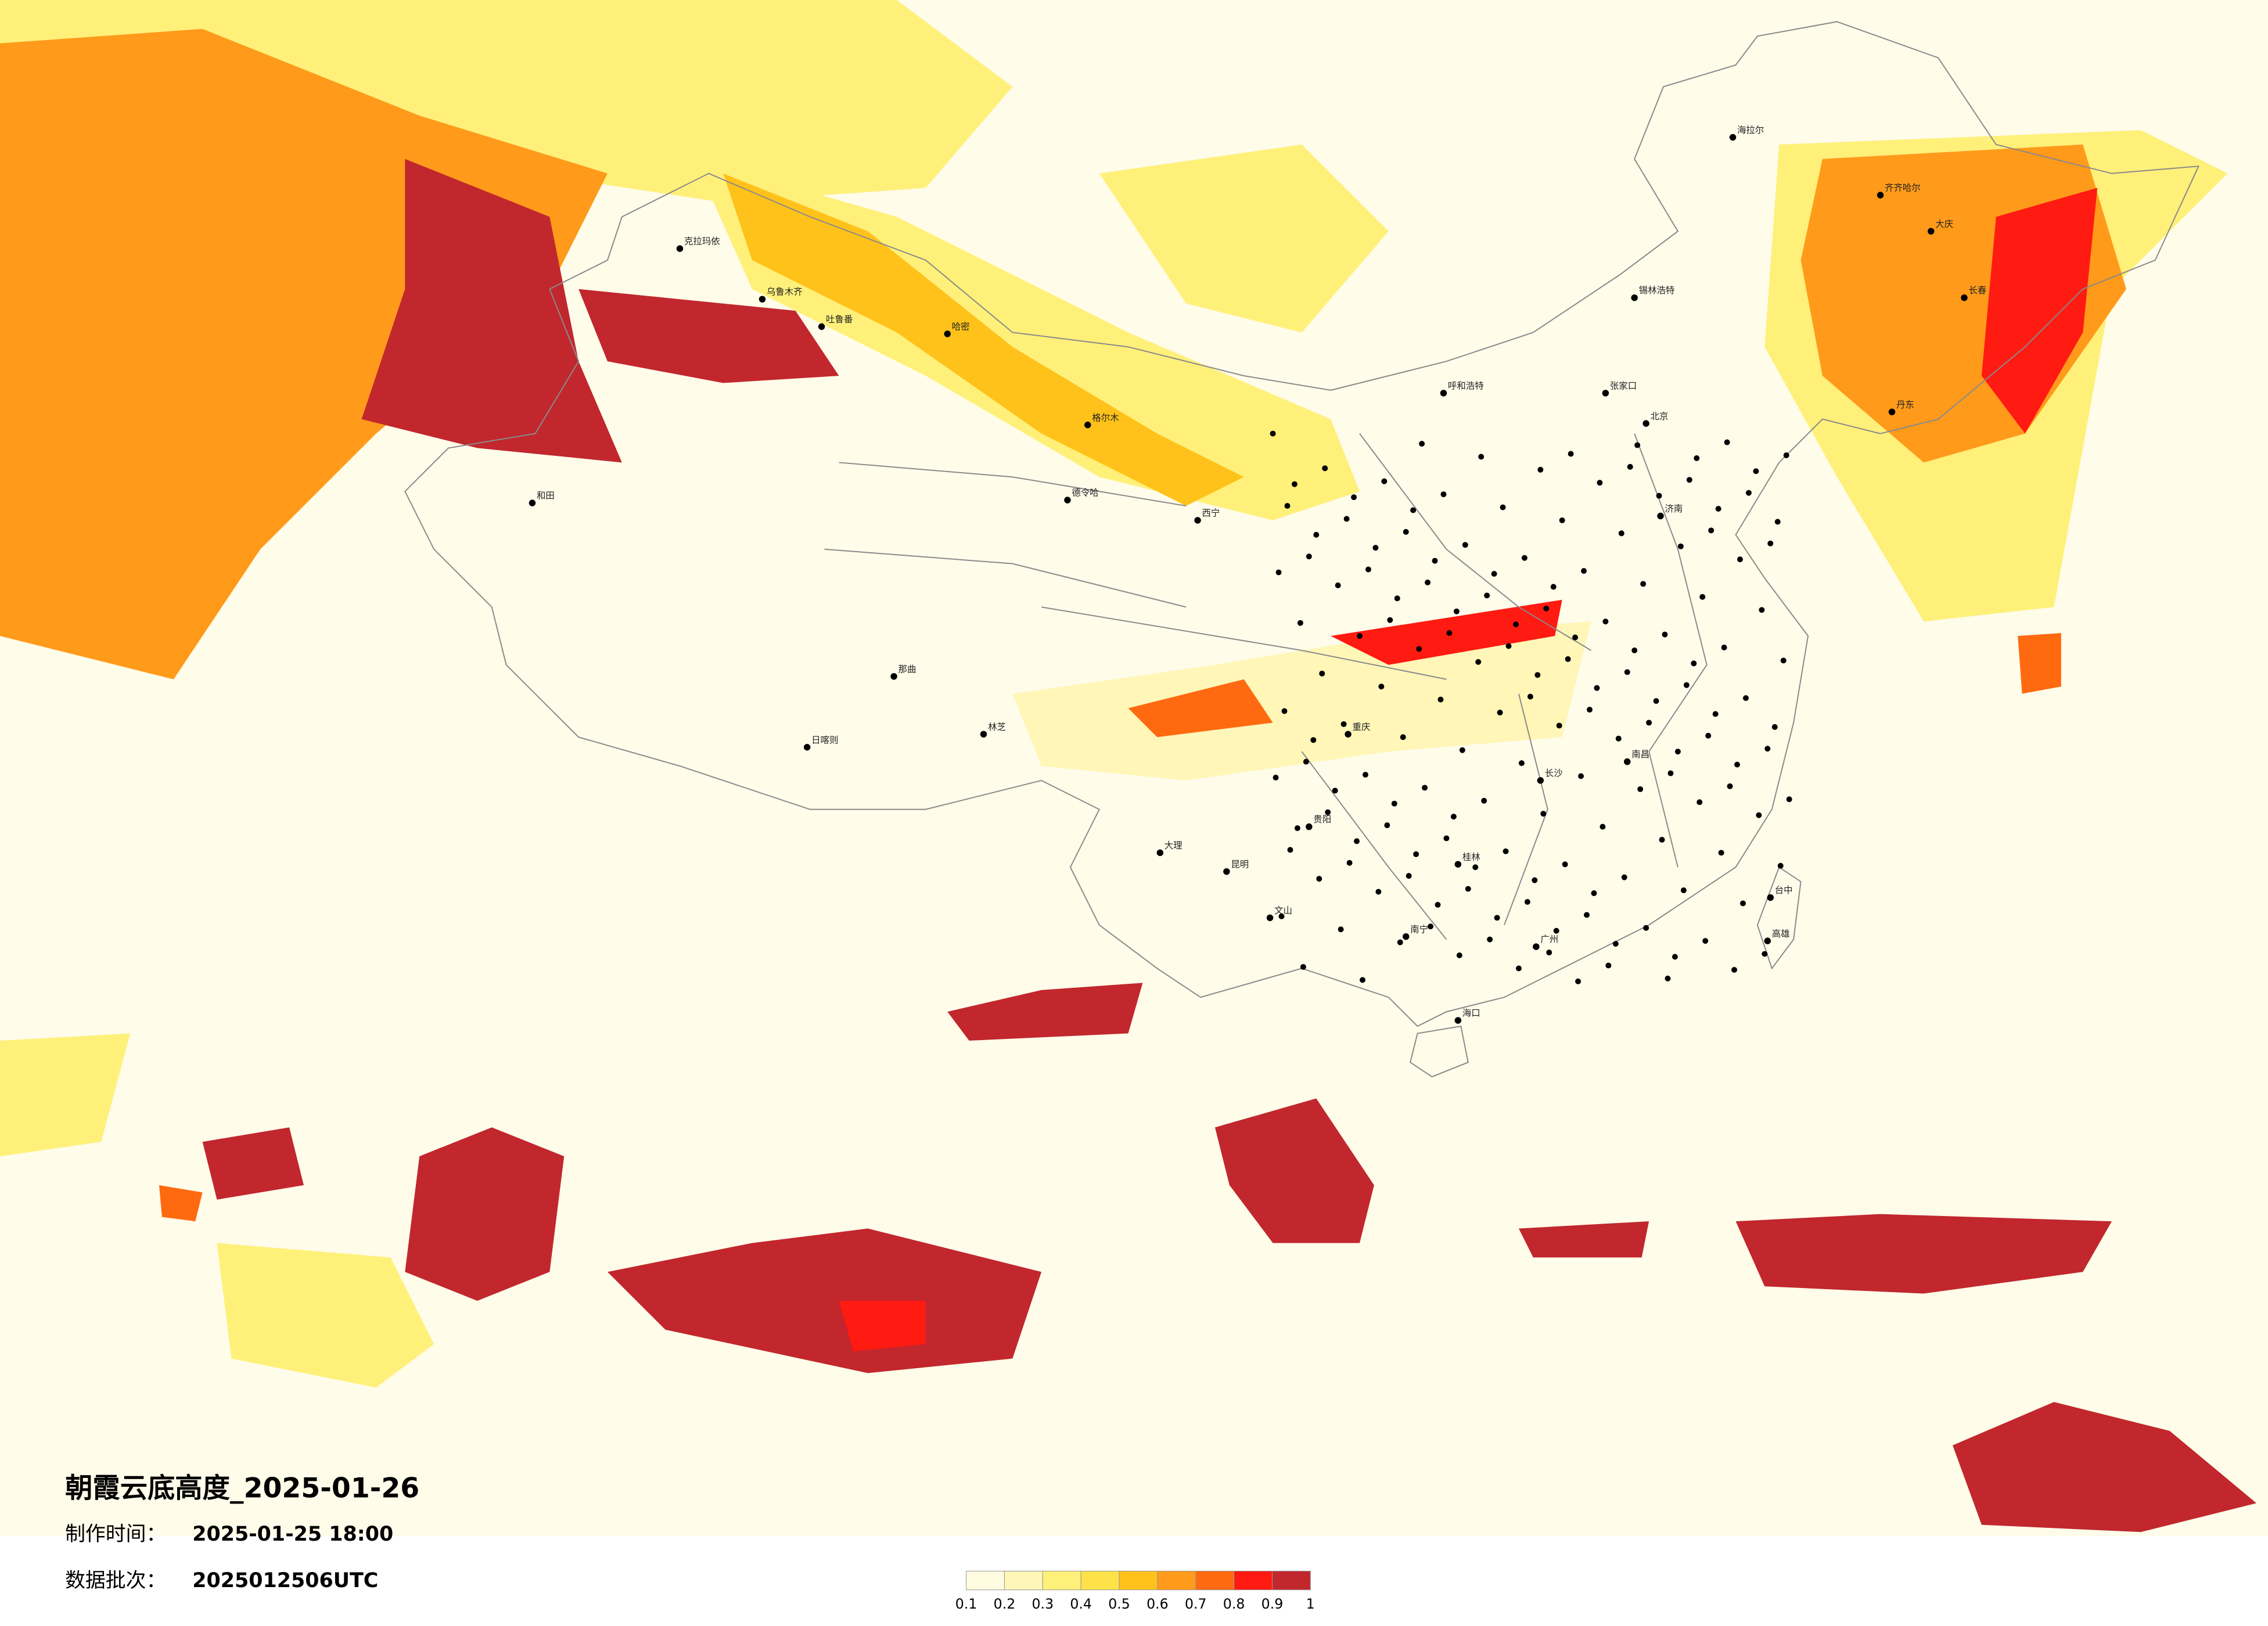  I want to click on city-label: 台中, so click(1784, 890).